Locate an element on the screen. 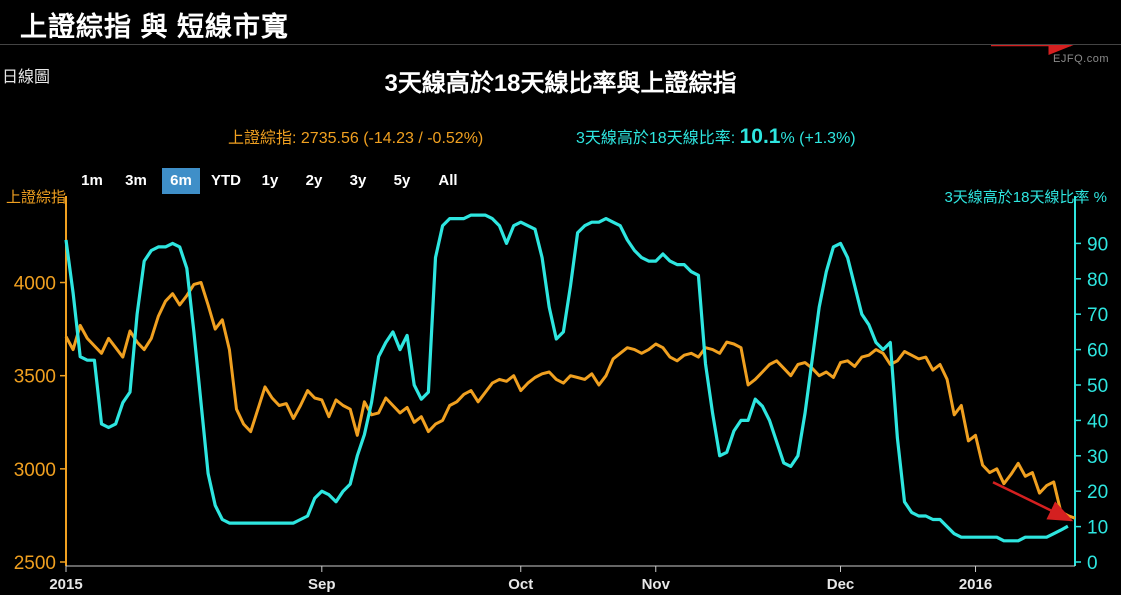  legend-ratio: 3天線高於18天線比率: 10.1% (+1.3%) is located at coordinates (716, 136).